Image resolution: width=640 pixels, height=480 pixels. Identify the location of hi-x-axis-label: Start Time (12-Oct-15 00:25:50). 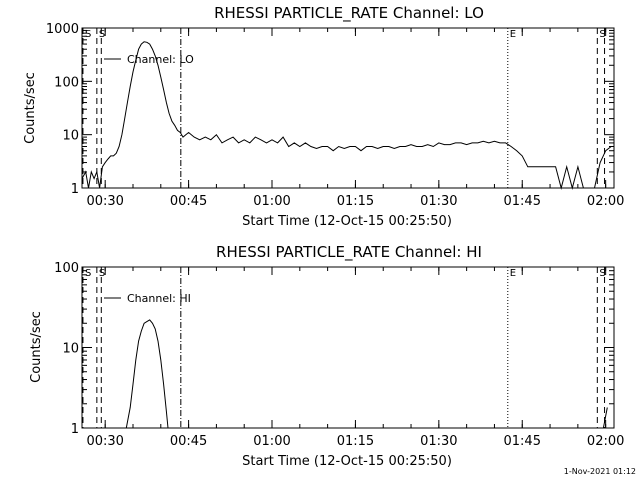
(347, 461).